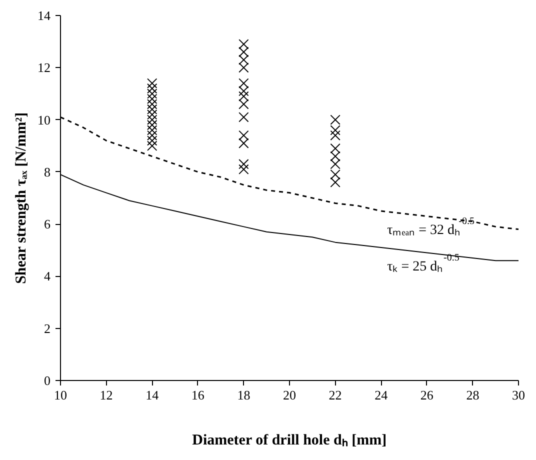  I want to click on y-tick-label: 10, so click(44, 120).